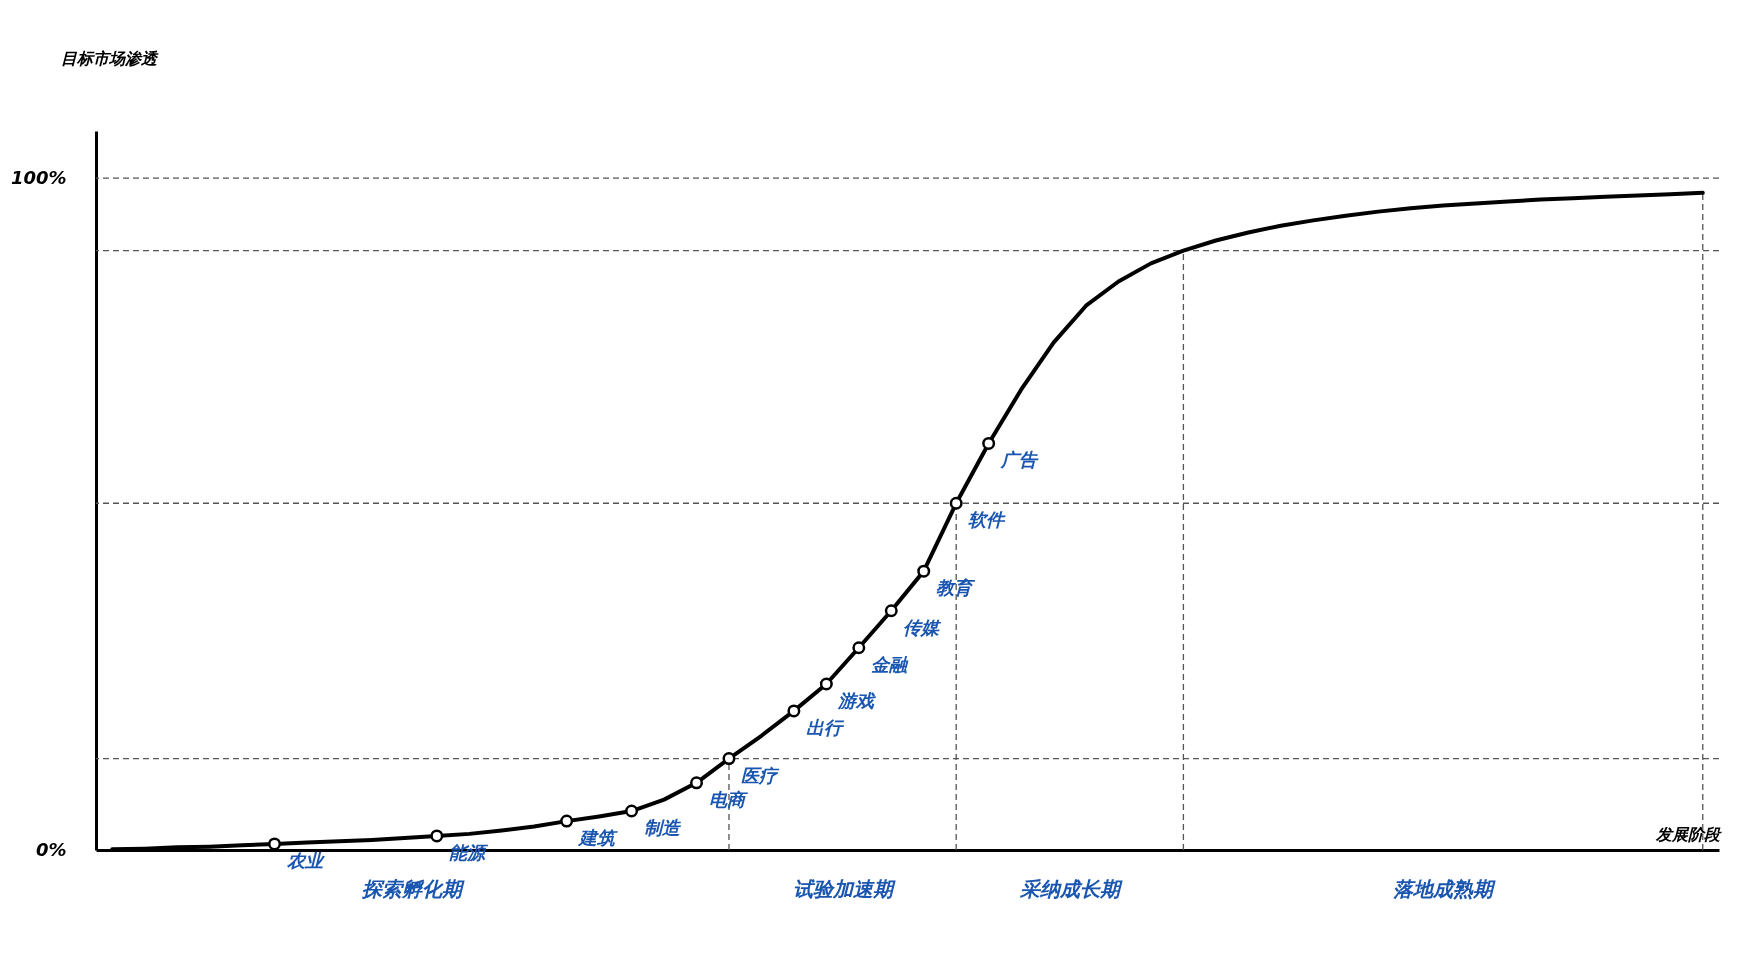 This screenshot has width=1751, height=977. What do you see at coordinates (305, 860) in the screenshot?
I see `data-label: 农业` at bounding box center [305, 860].